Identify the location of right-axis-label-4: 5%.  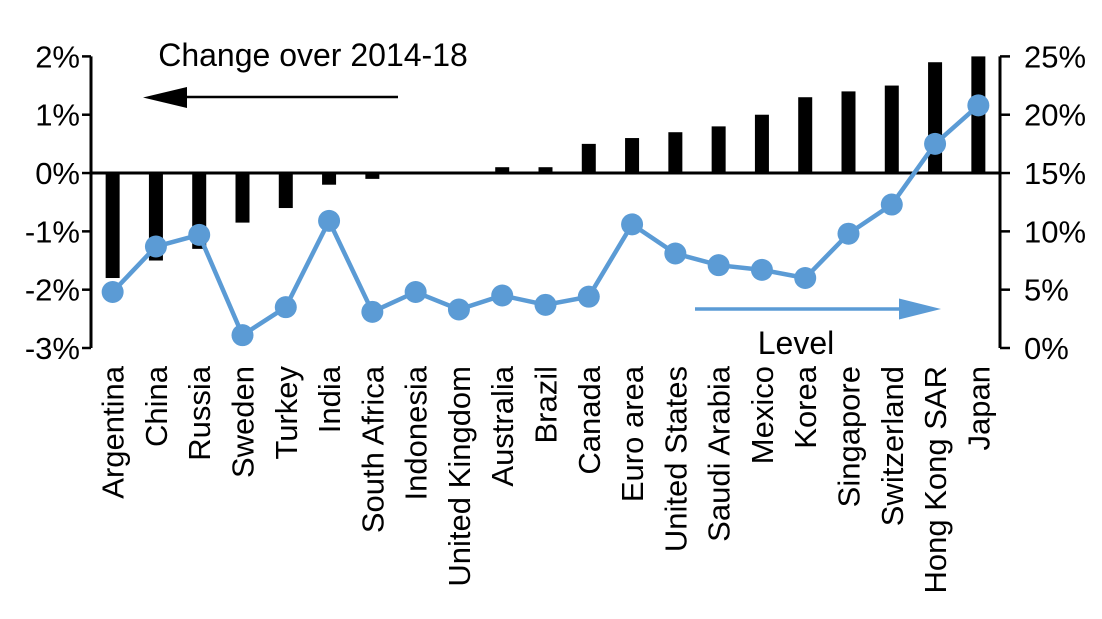
(1046, 290).